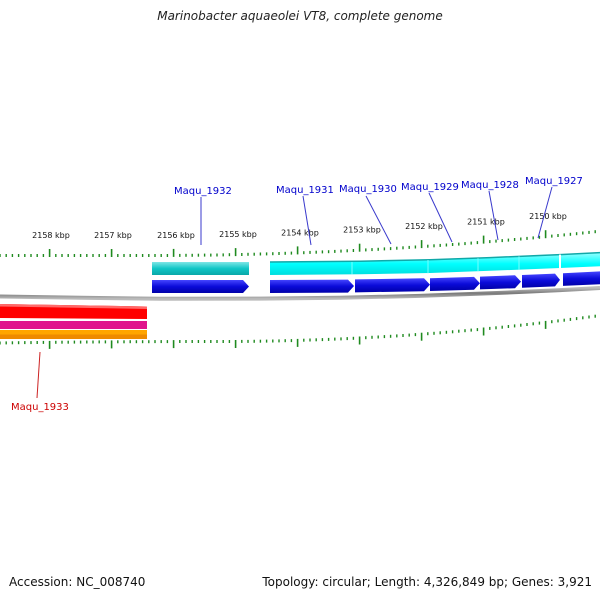 This screenshot has height=600, width=600. I want to click on scale-label: 2153 kbp, so click(362, 230).